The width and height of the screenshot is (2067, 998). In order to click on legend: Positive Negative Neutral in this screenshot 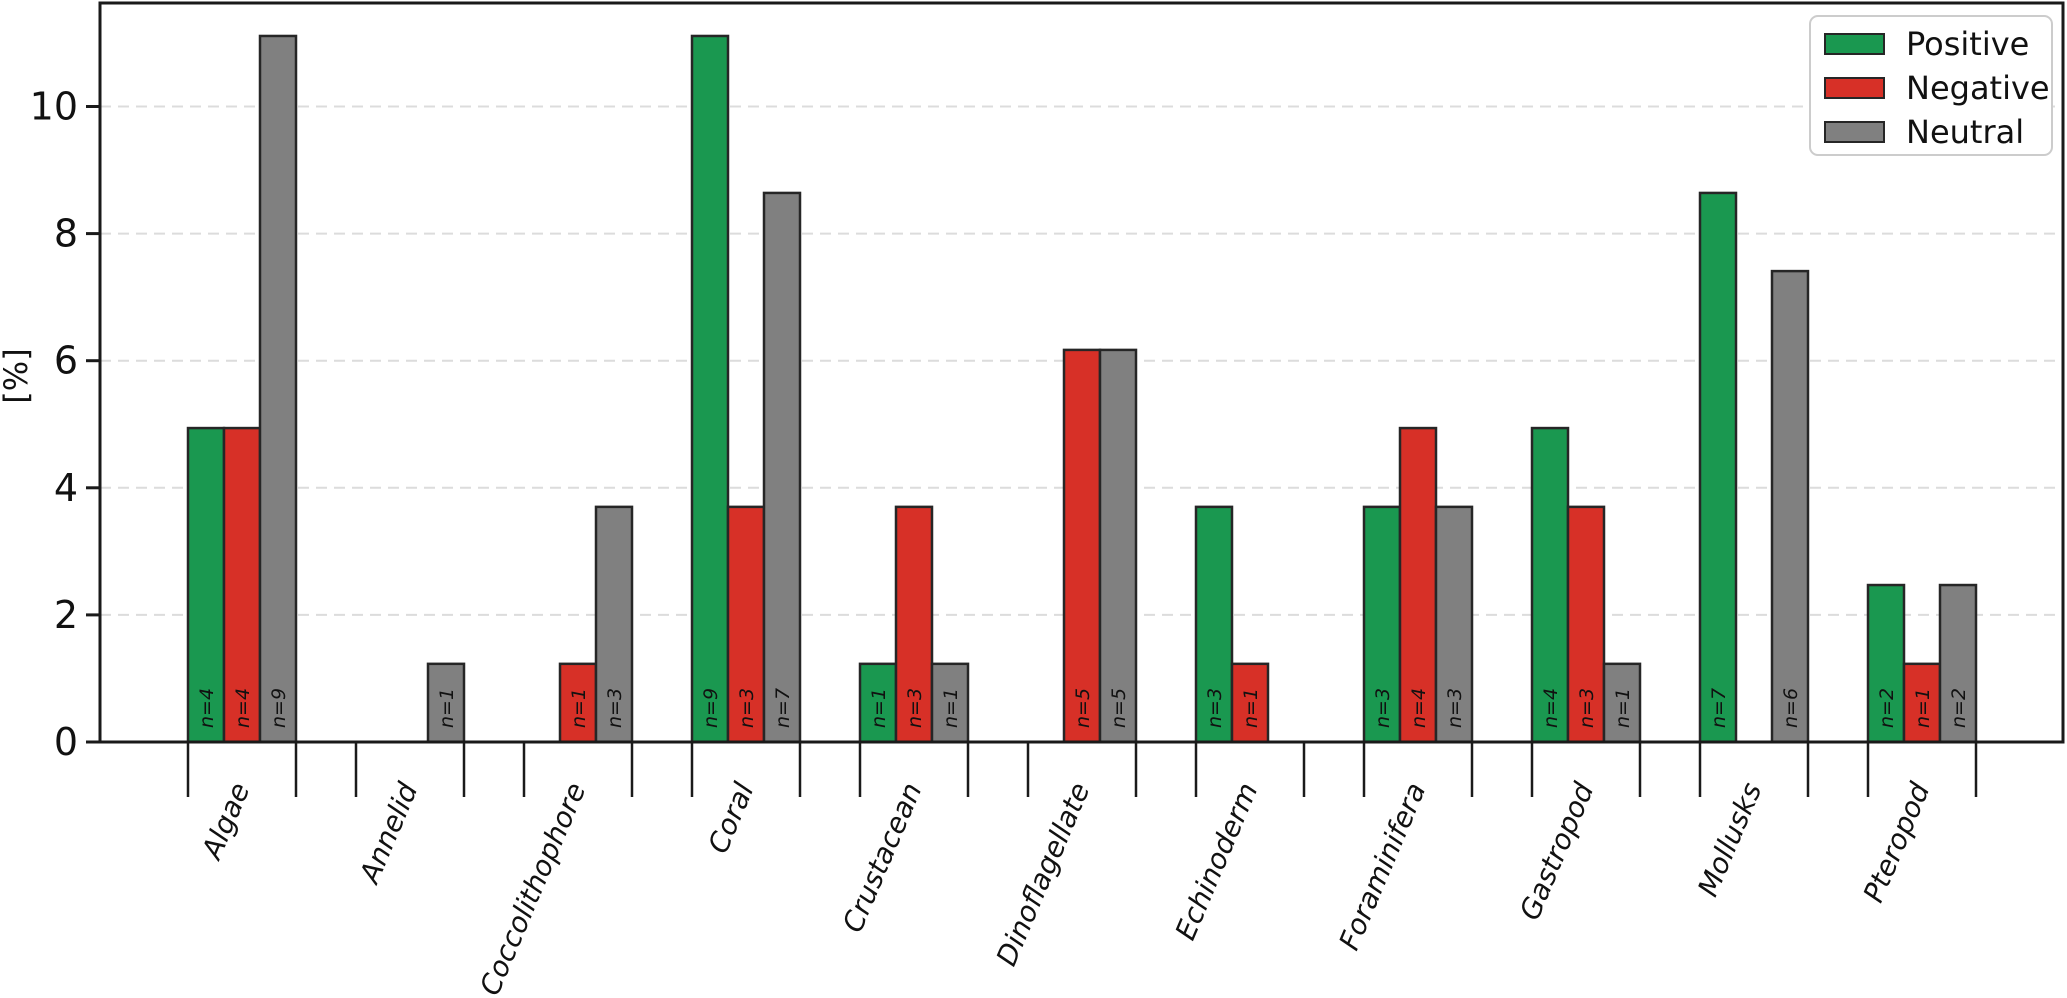, I will do `click(1931, 85)`.